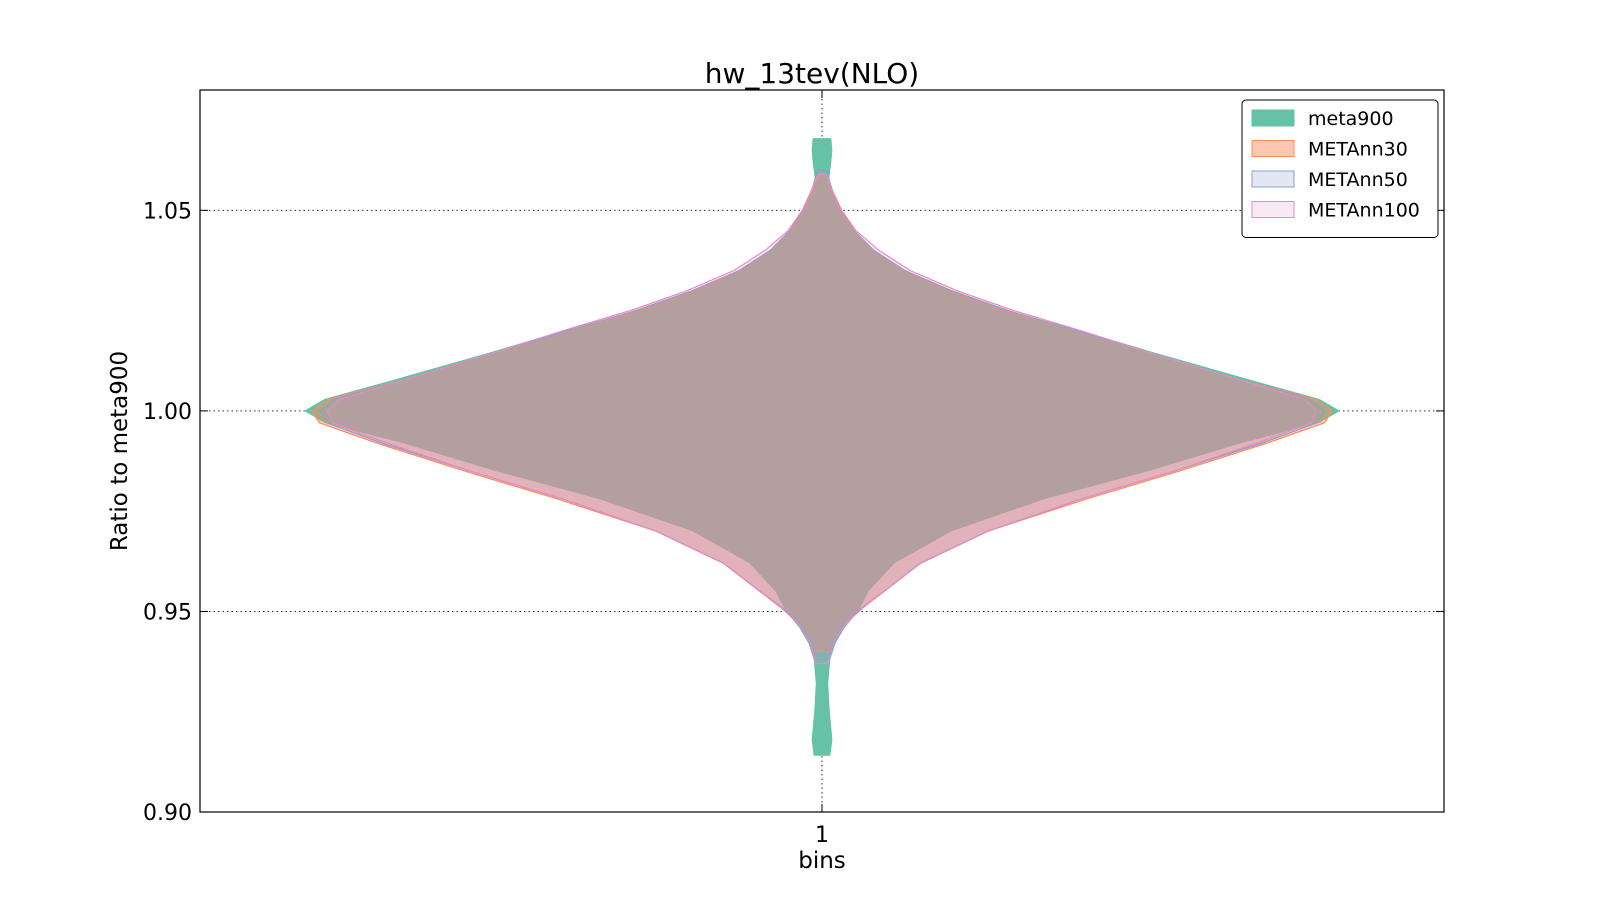 This screenshot has width=1600, height=900. I want to click on y-tick-label: 1.05, so click(167, 211).